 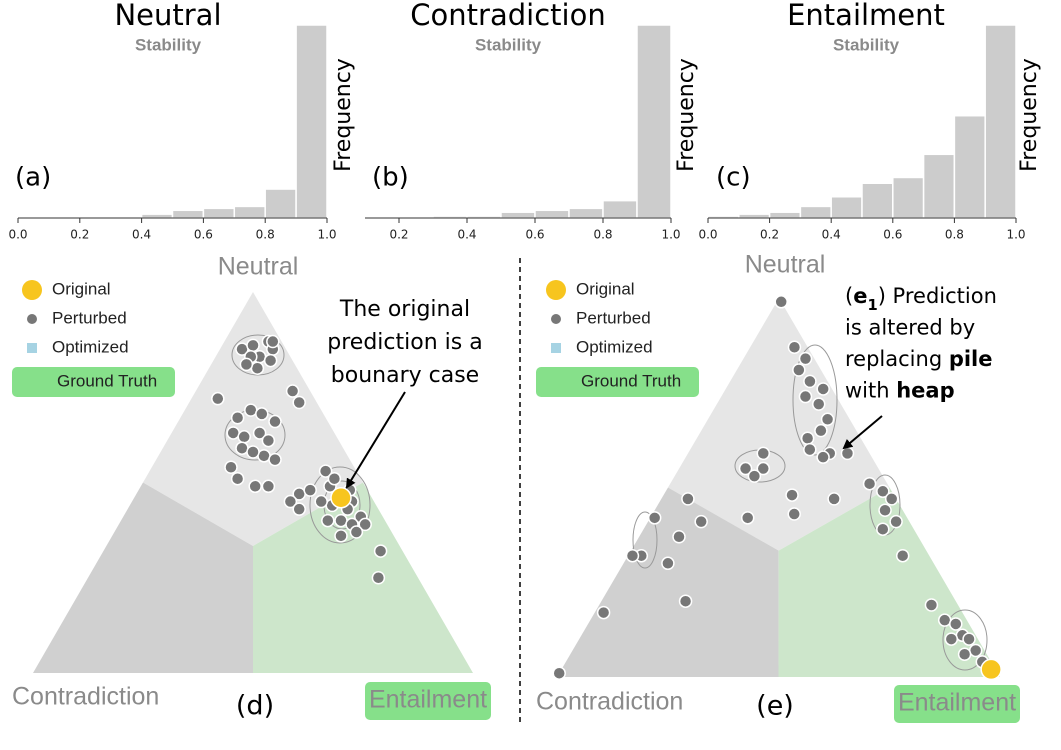 What do you see at coordinates (971, 359) in the screenshot?
I see `annotation-run: pile` at bounding box center [971, 359].